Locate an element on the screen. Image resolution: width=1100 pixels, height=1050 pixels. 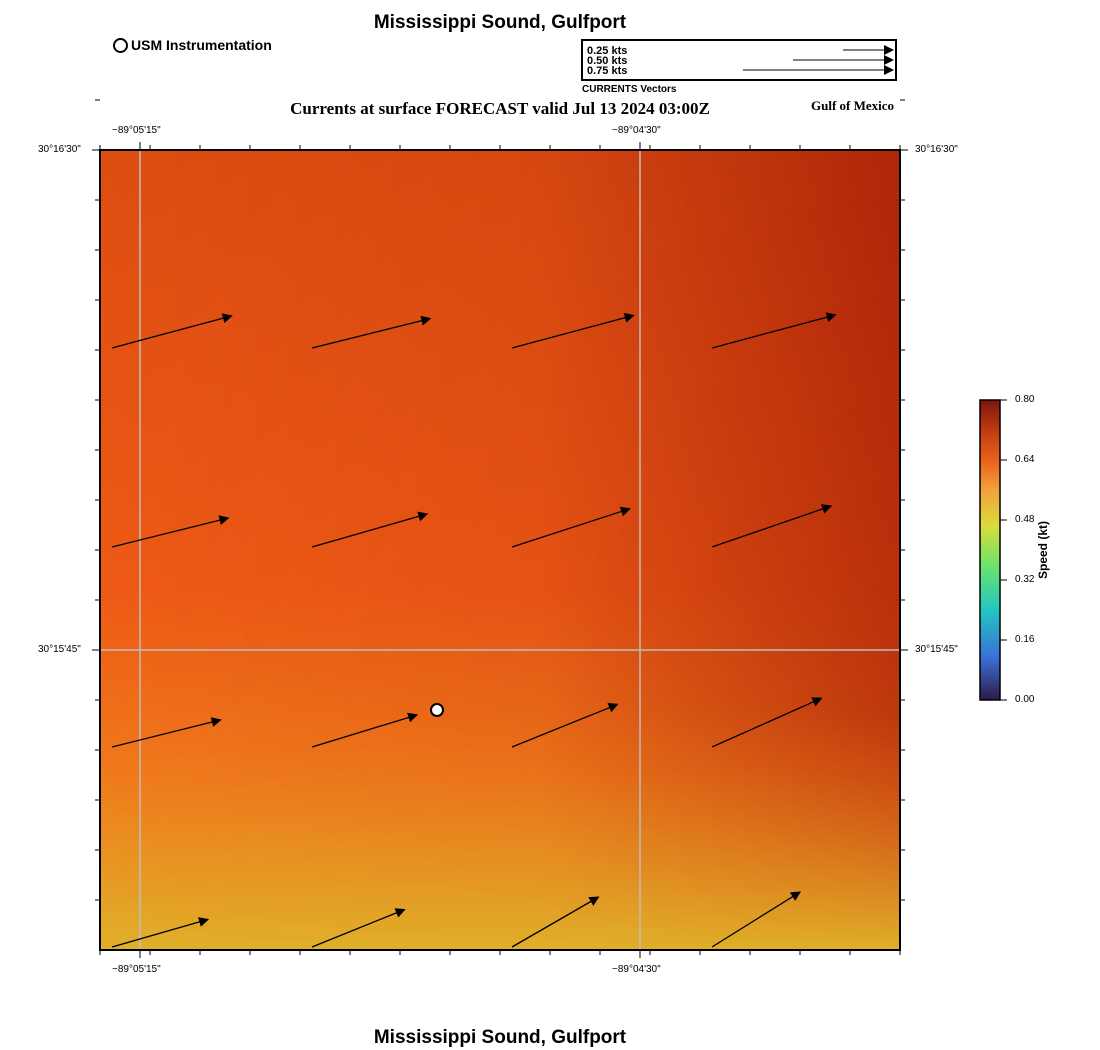
vector-legend-label-1: 0.25 kts is located at coordinates (607, 51).